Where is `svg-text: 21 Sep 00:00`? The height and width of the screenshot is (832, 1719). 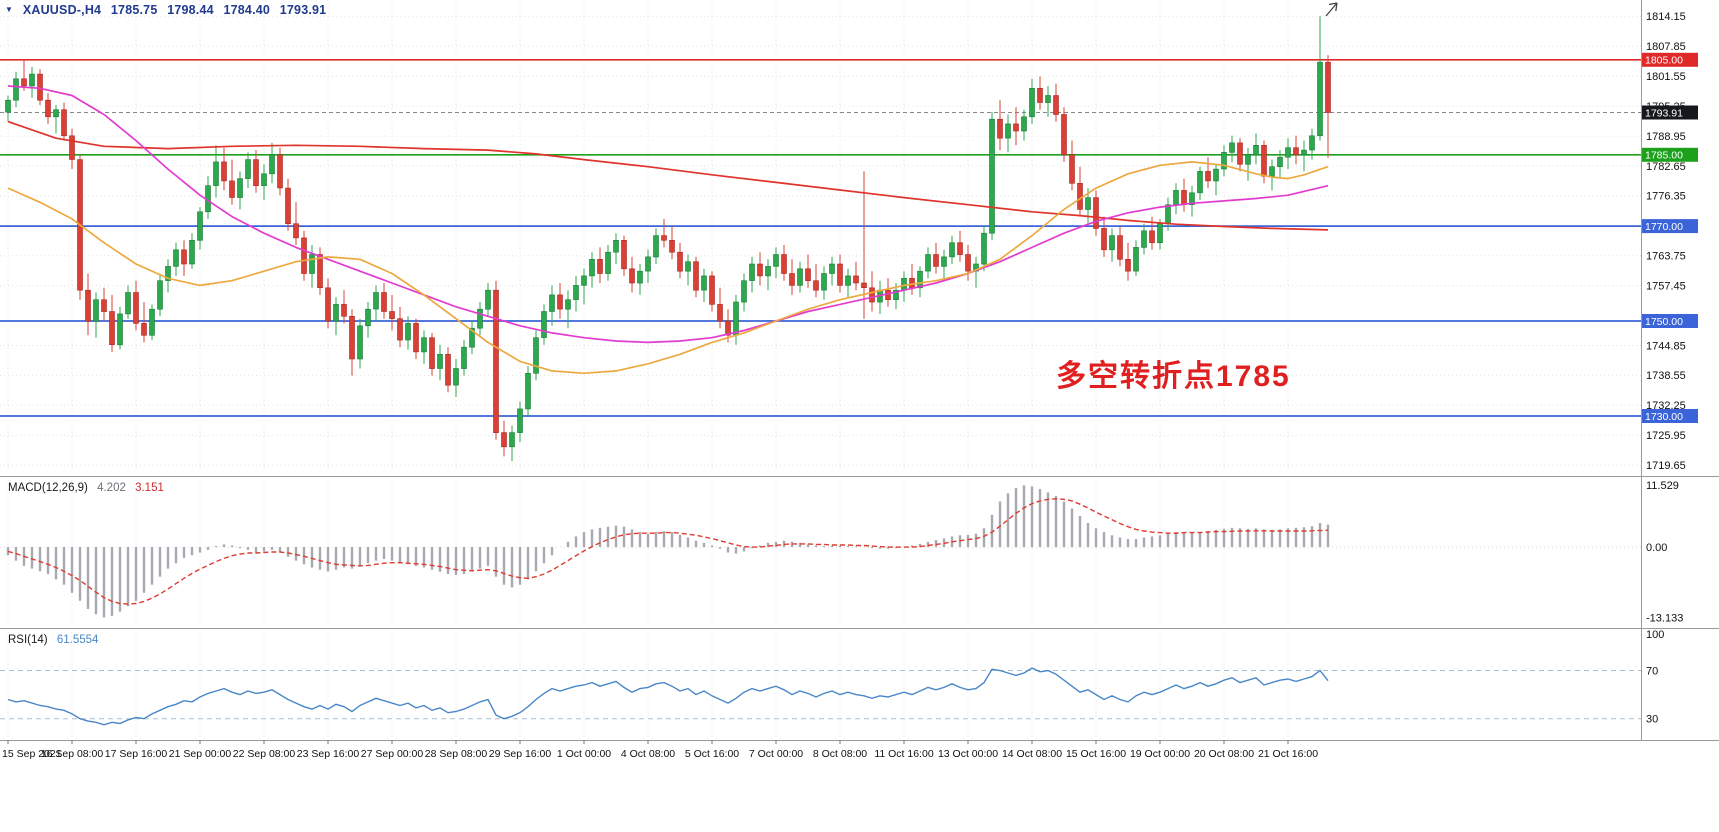 svg-text: 21 Sep 00:00 is located at coordinates (200, 754).